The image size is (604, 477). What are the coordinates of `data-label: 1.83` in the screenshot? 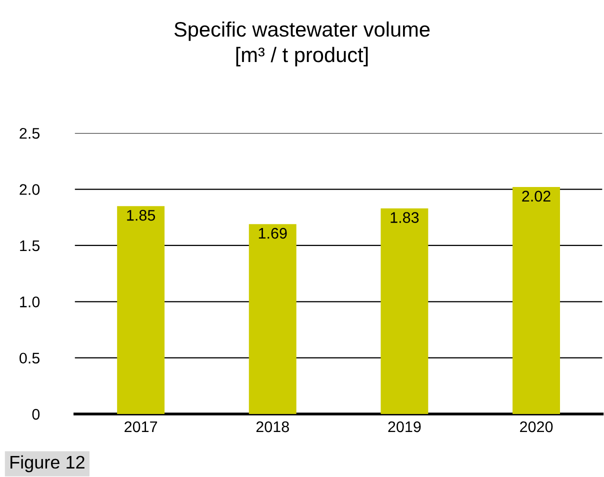 It's located at (404, 217).